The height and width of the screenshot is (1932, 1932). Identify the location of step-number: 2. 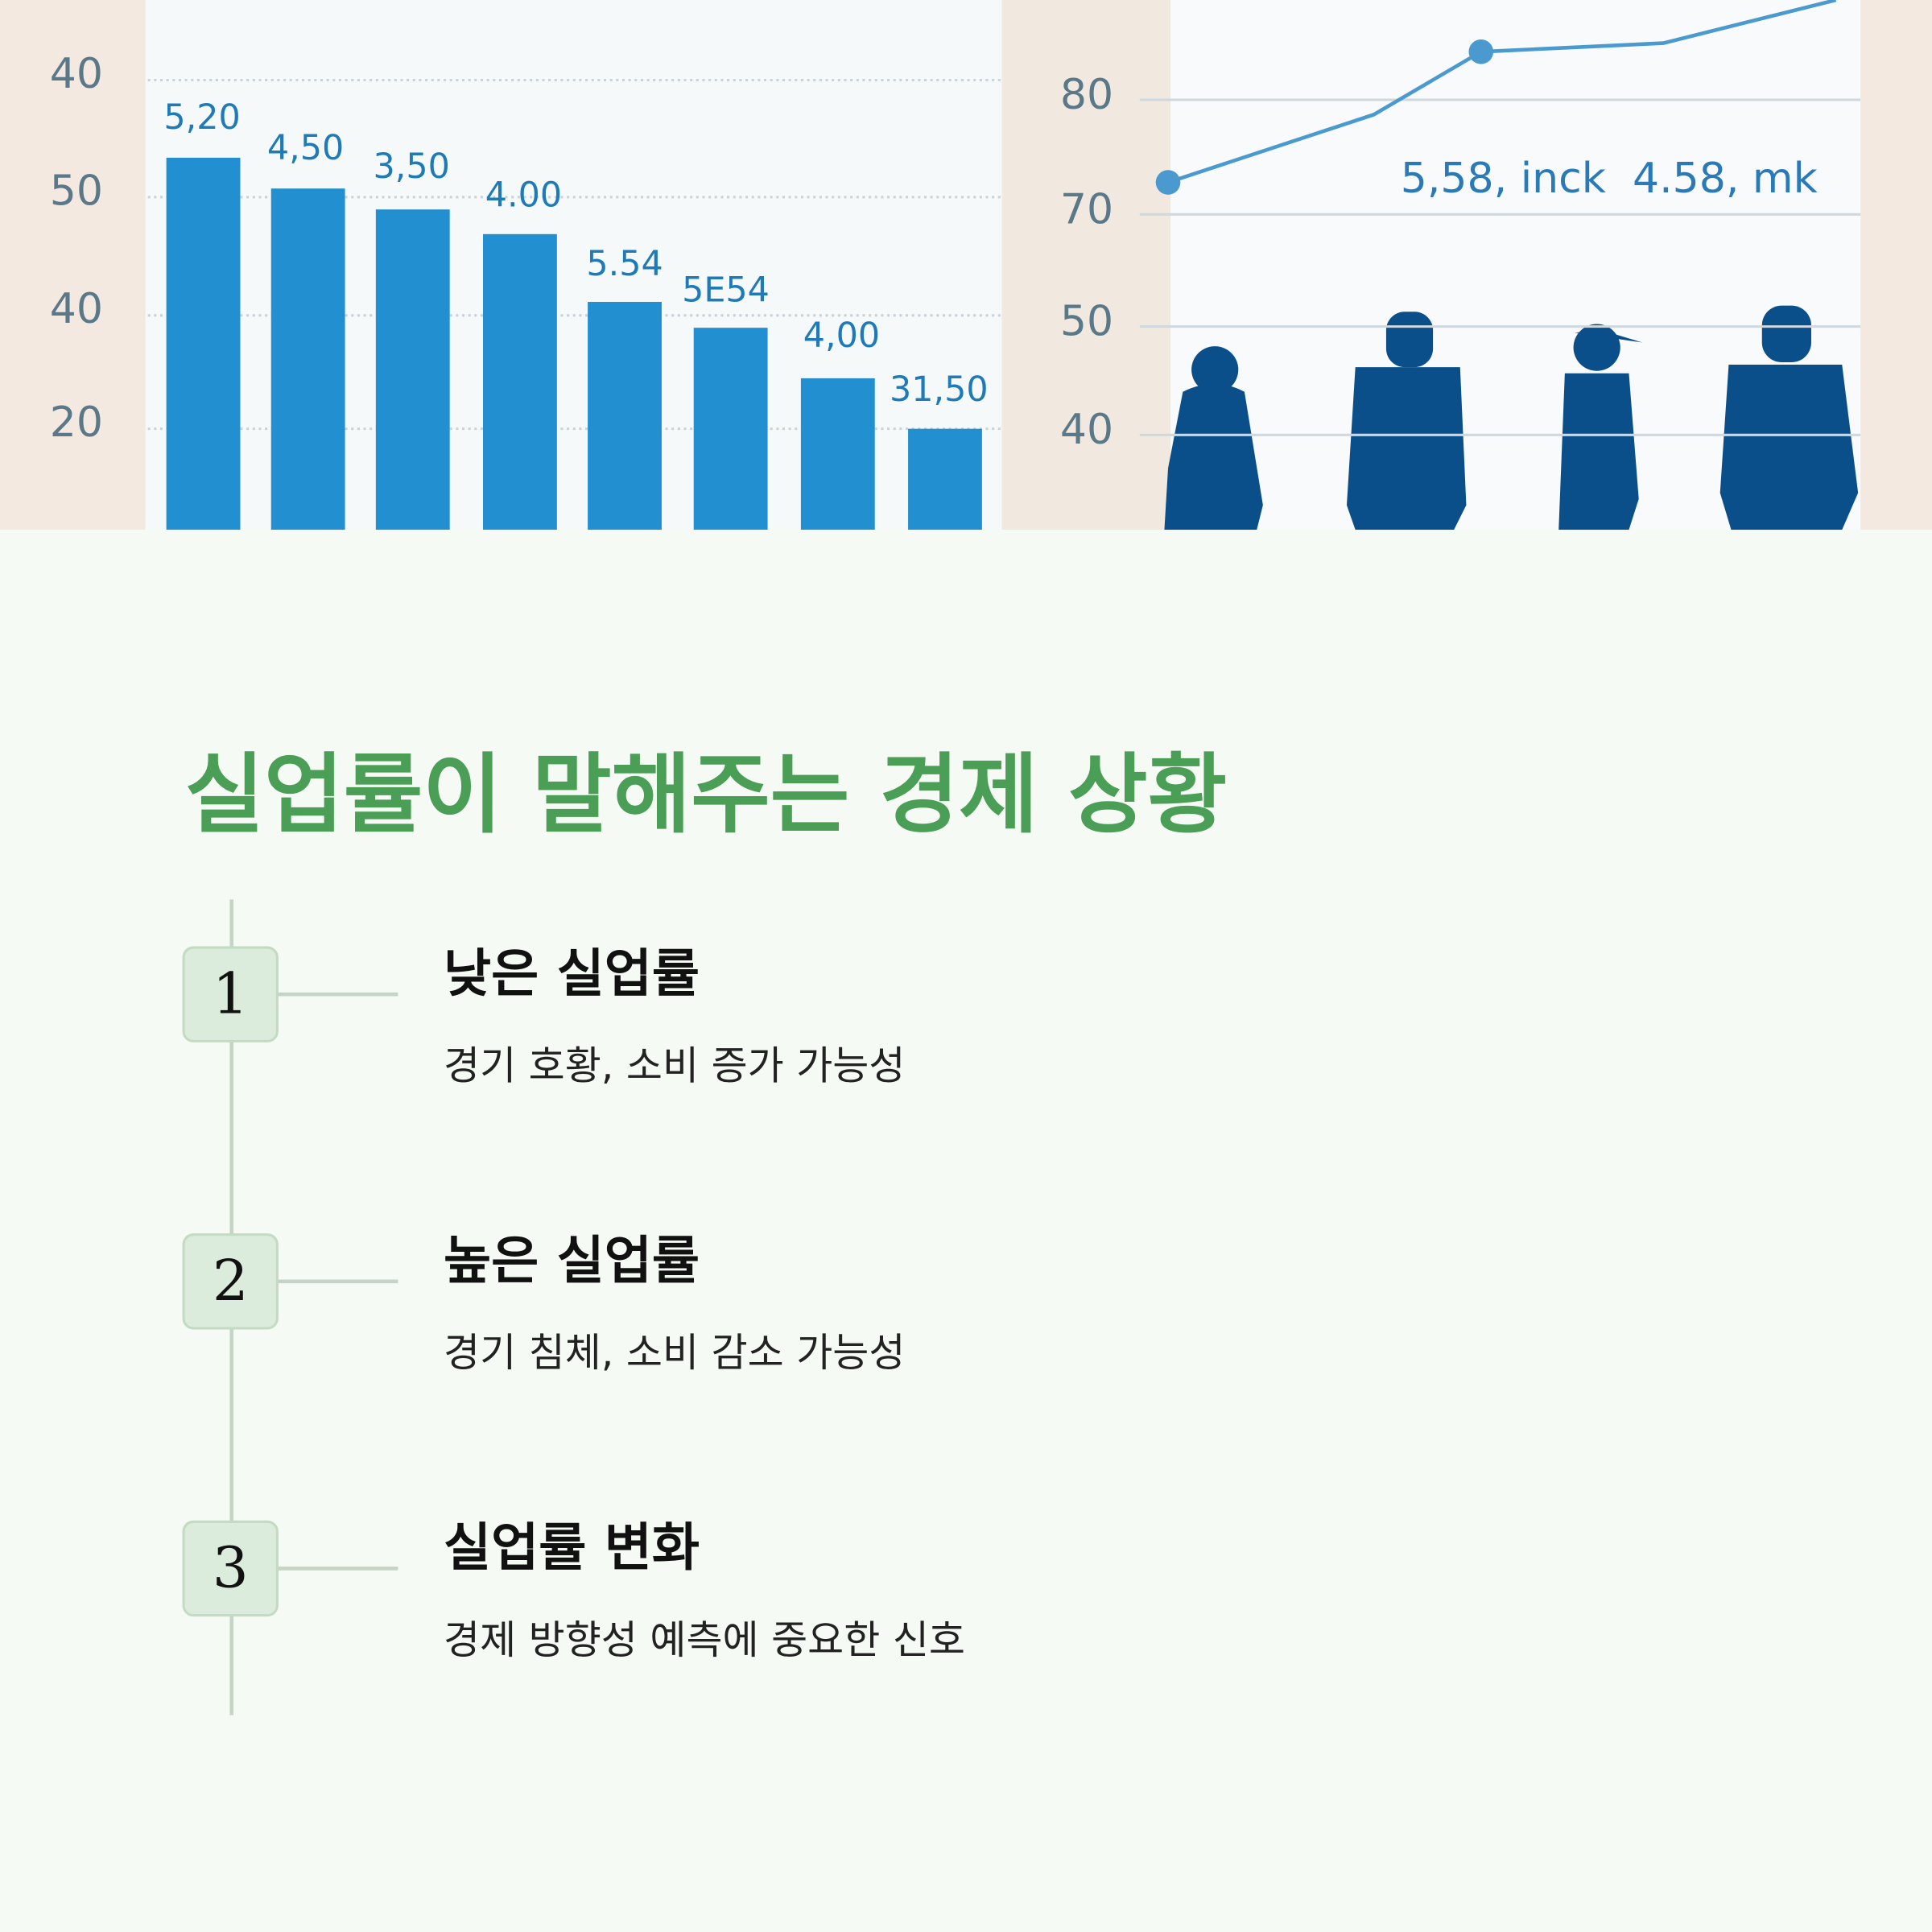
(231, 1281).